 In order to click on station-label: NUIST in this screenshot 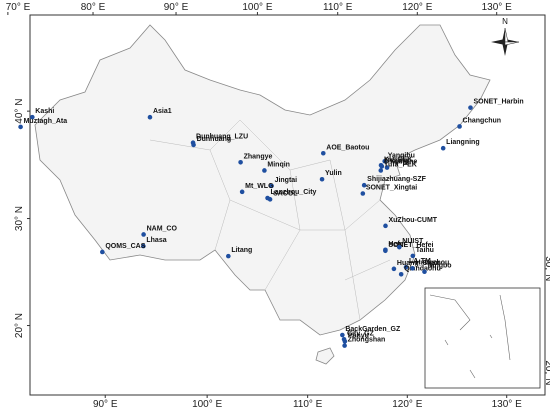, I will do `click(413, 241)`.